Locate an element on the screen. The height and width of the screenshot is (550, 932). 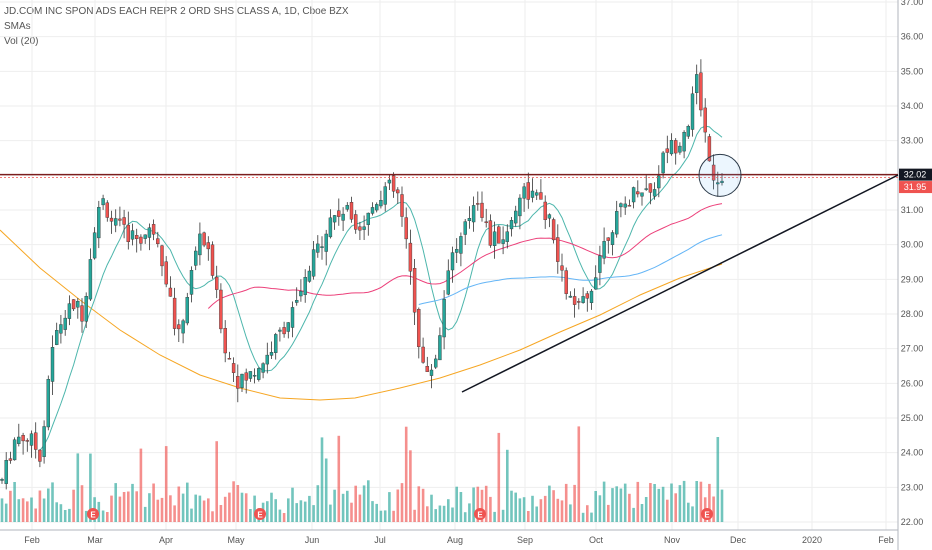
y-tick-label: 27.00 is located at coordinates (912, 349).